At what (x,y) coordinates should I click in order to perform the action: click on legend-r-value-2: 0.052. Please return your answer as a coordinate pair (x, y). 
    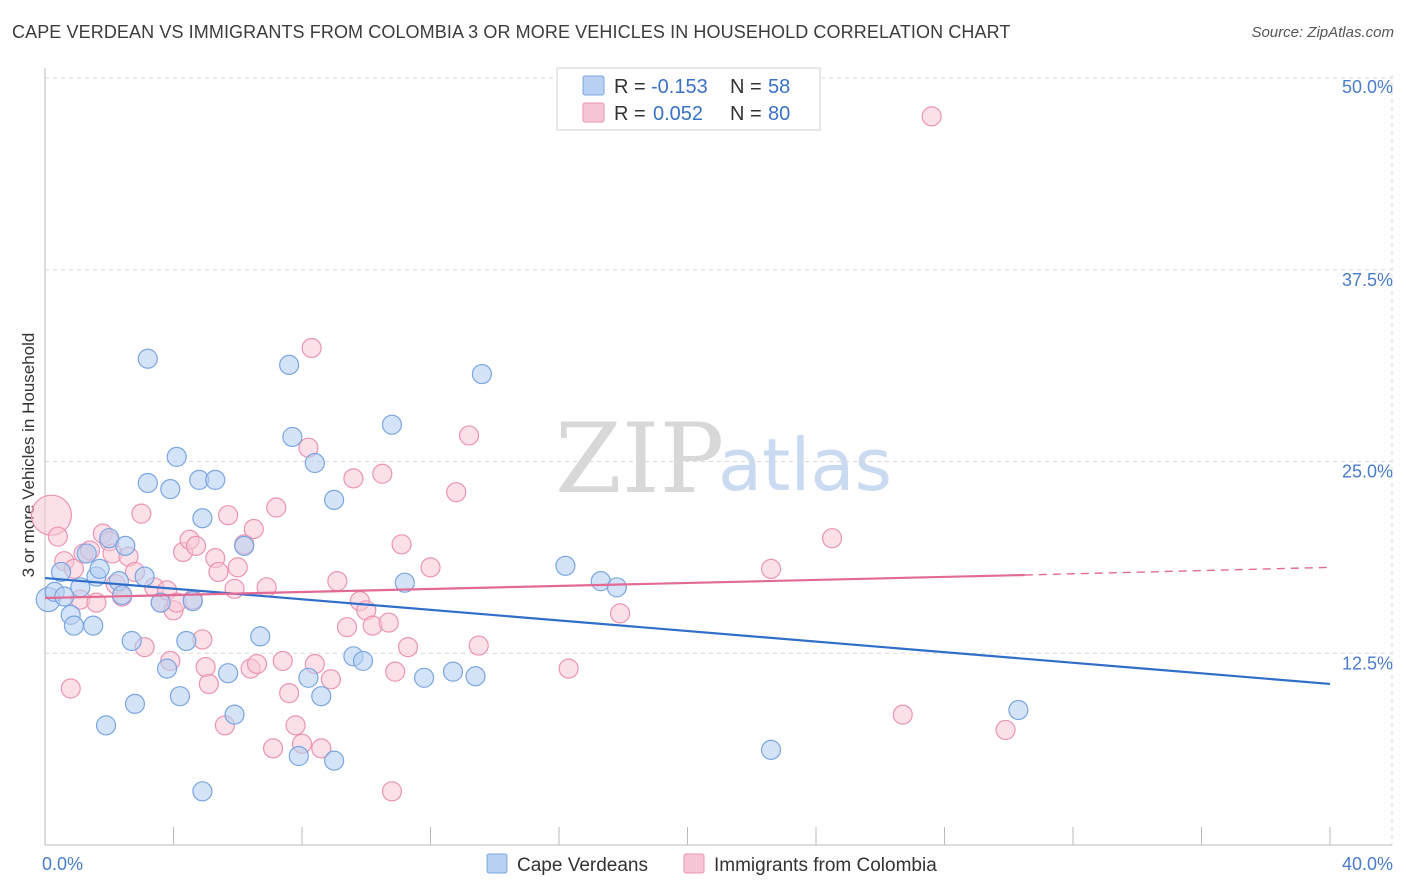
    Looking at the image, I should click on (678, 114).